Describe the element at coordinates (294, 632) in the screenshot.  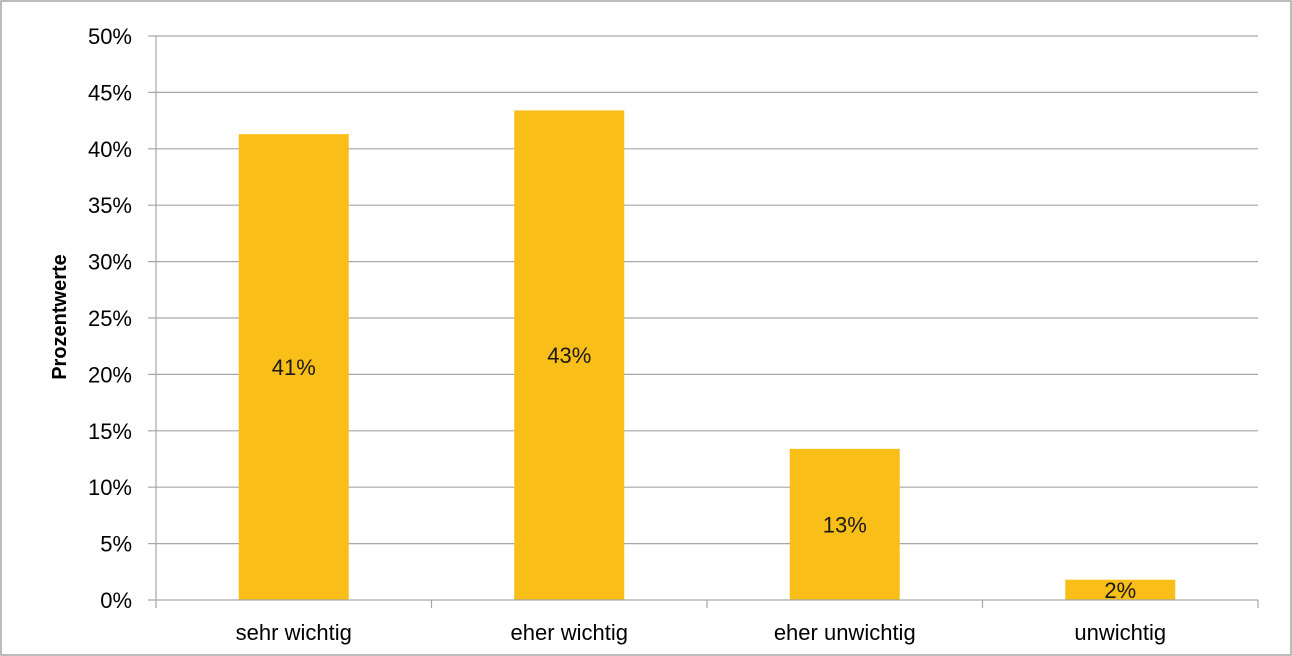
I see `x-category-label: sehr wichtig` at that location.